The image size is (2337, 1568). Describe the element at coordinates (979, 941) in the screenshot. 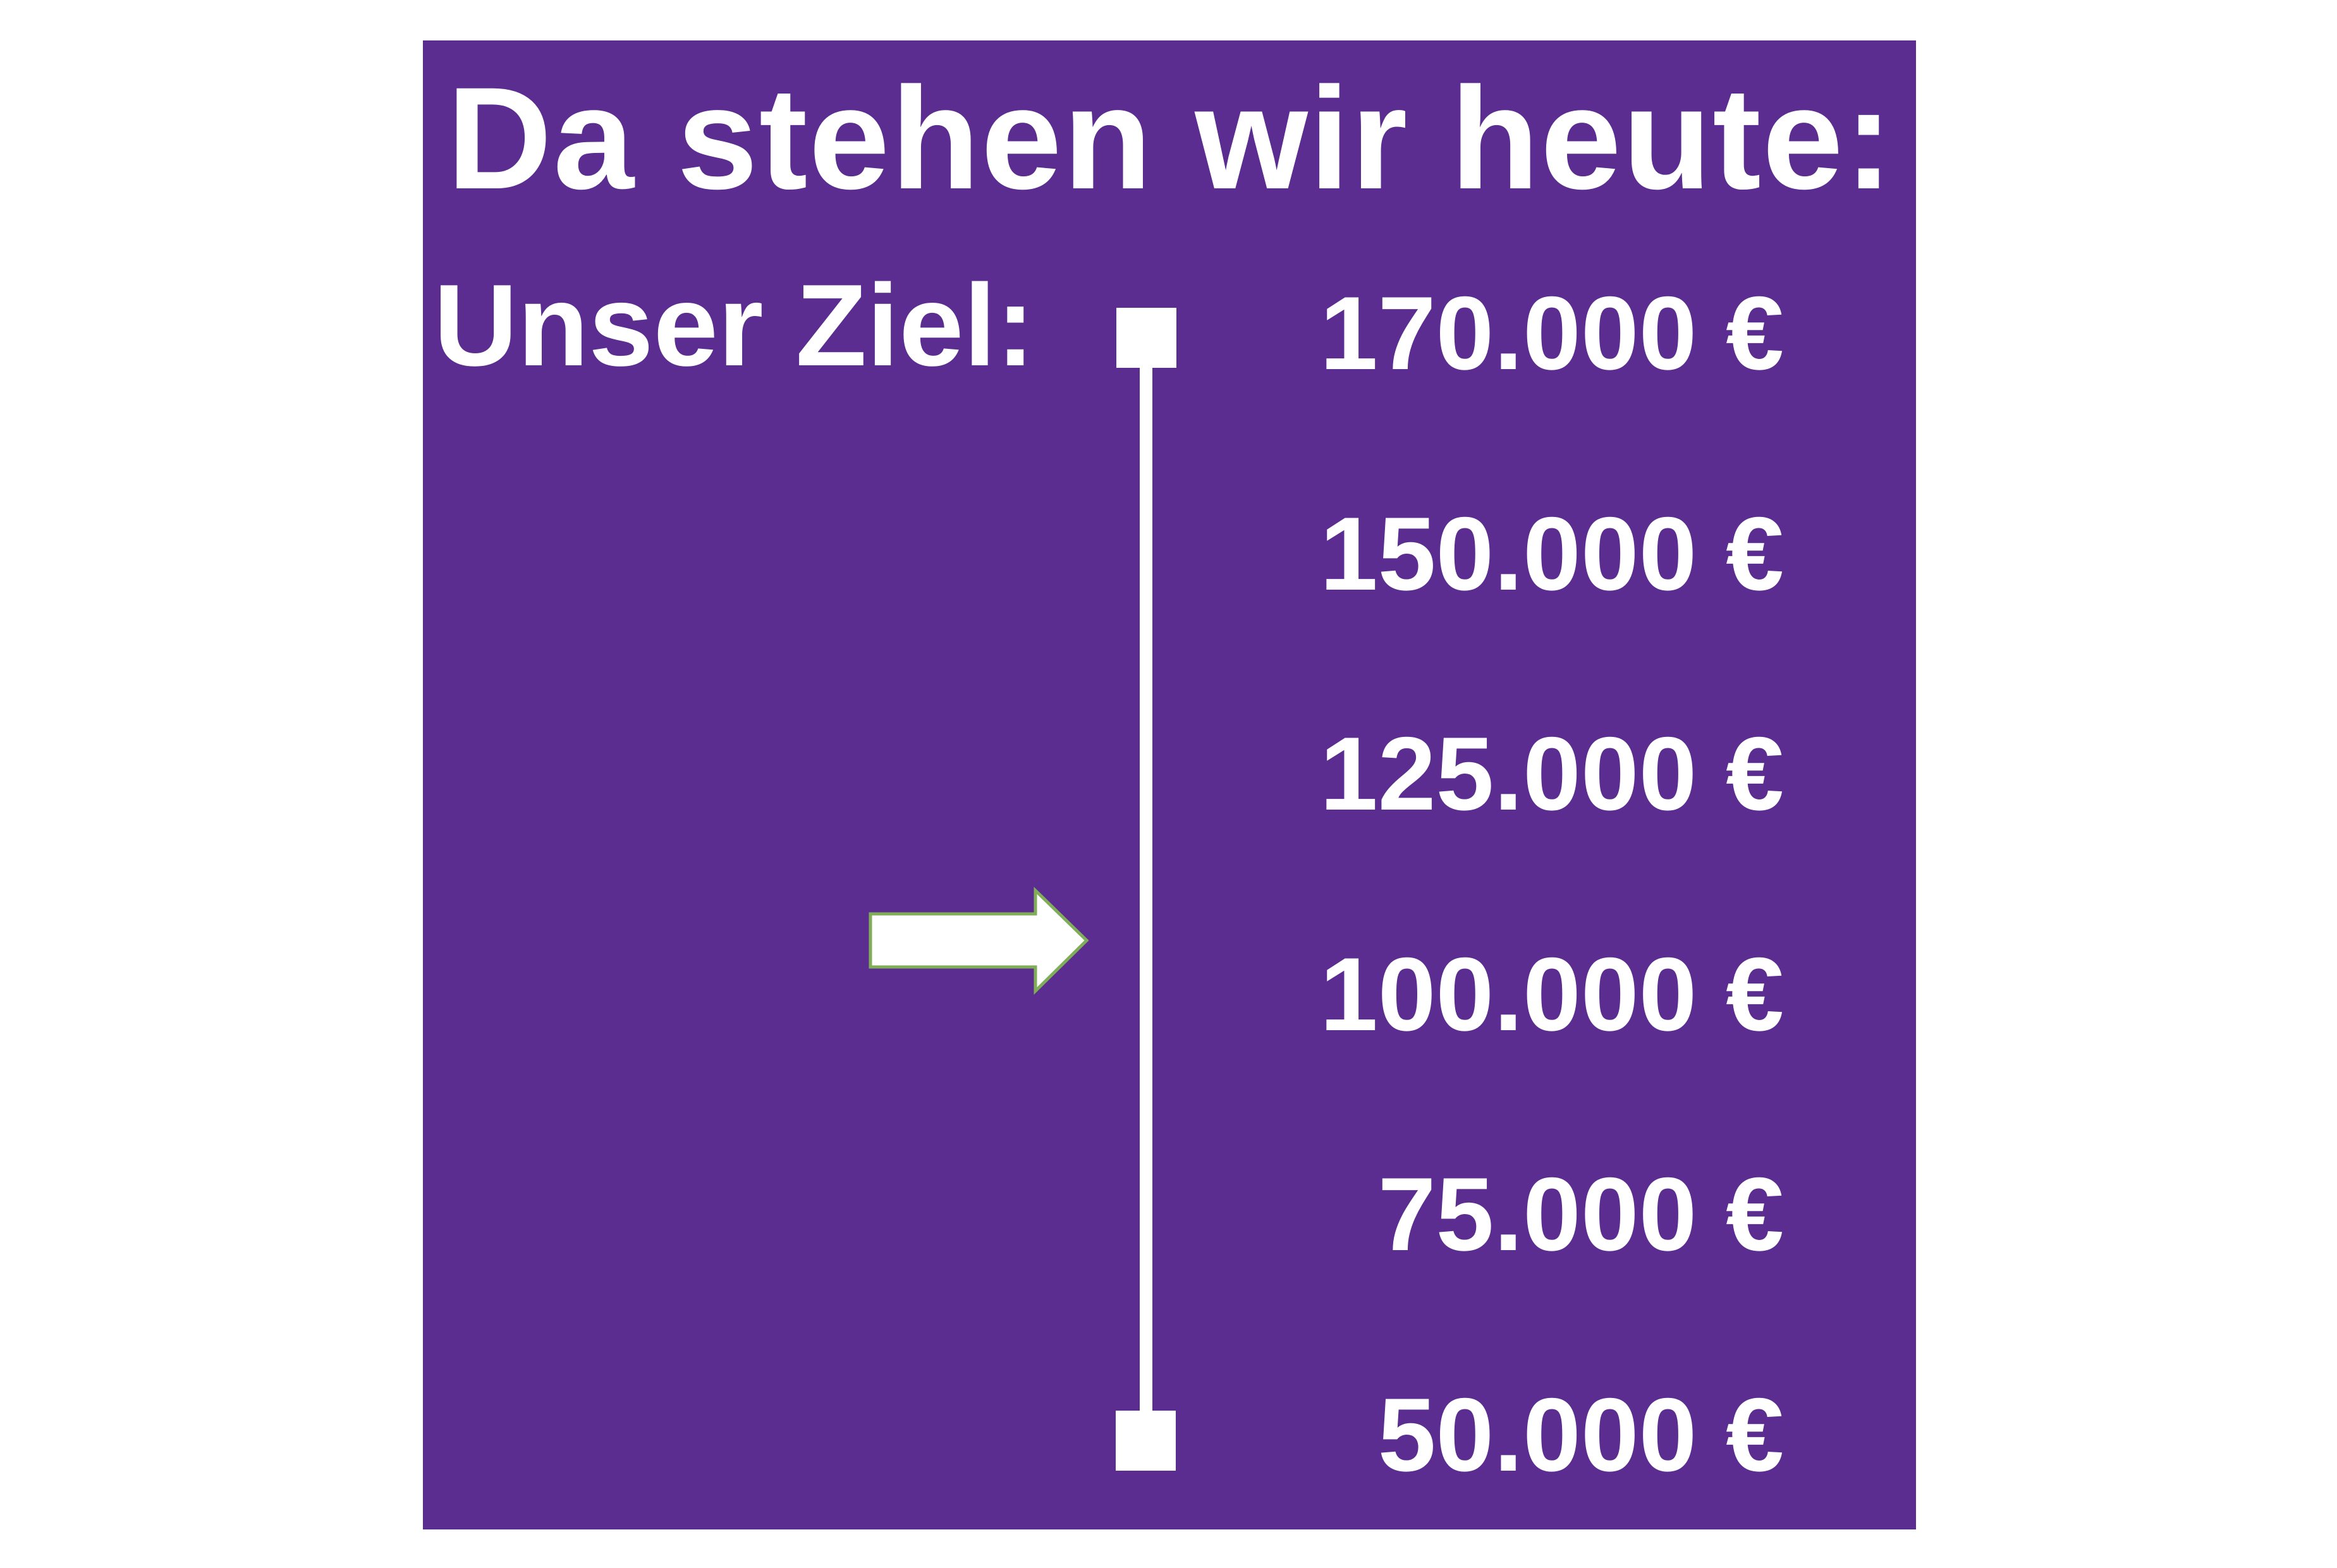

I see `current-level-arrow-icon` at that location.